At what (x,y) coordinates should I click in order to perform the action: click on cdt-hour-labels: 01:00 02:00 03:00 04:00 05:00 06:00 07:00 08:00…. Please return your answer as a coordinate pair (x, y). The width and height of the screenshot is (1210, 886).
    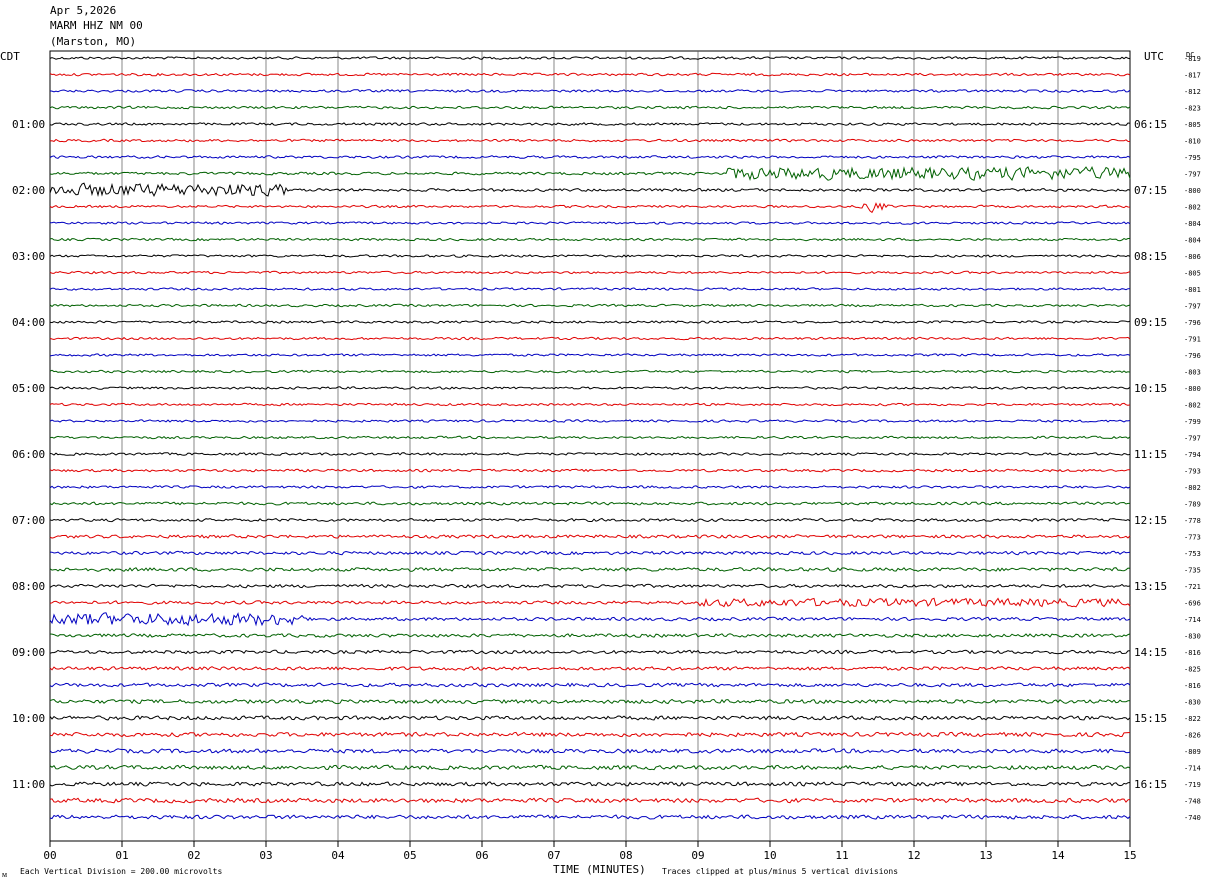
    Looking at the image, I should click on (28, 454).